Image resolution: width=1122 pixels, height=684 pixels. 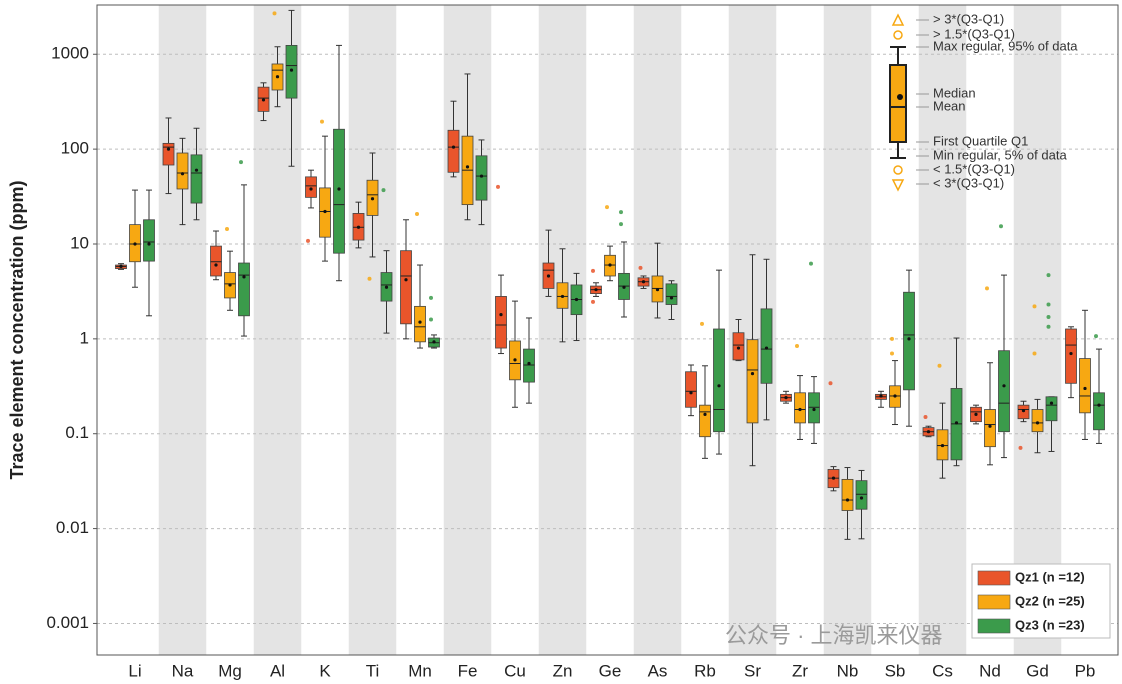 What do you see at coordinates (72, 527) in the screenshot?
I see `y-tick-label: 0.01` at bounding box center [72, 527].